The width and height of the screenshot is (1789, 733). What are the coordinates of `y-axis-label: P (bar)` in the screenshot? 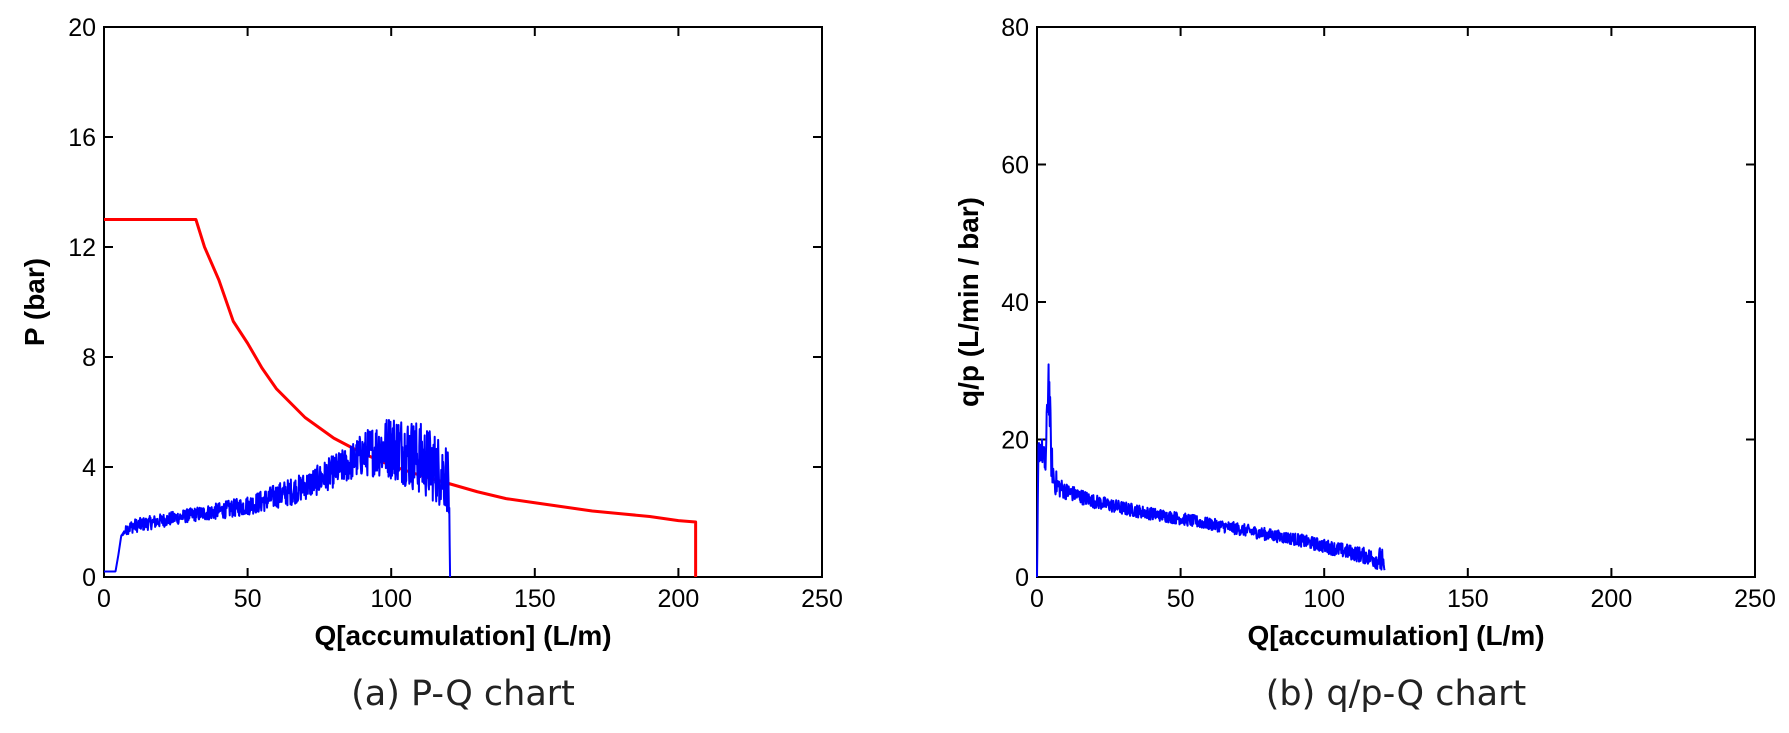 It's located at (34, 302).